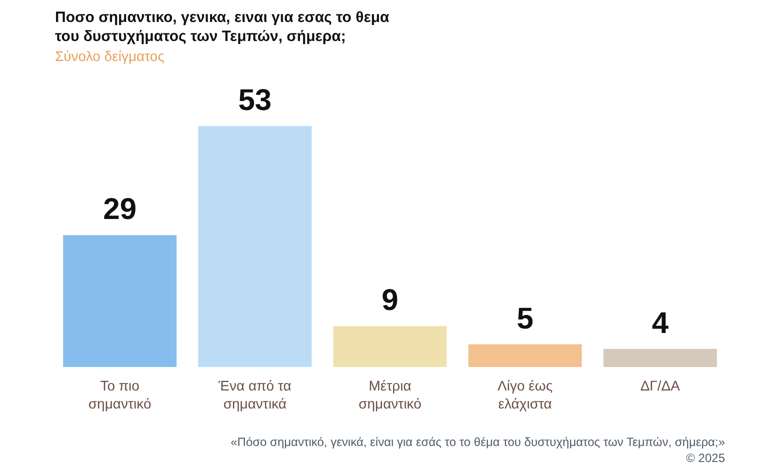 The image size is (780, 470). I want to click on chart-subtitle: Σύνολο δείγματος, so click(110, 56).